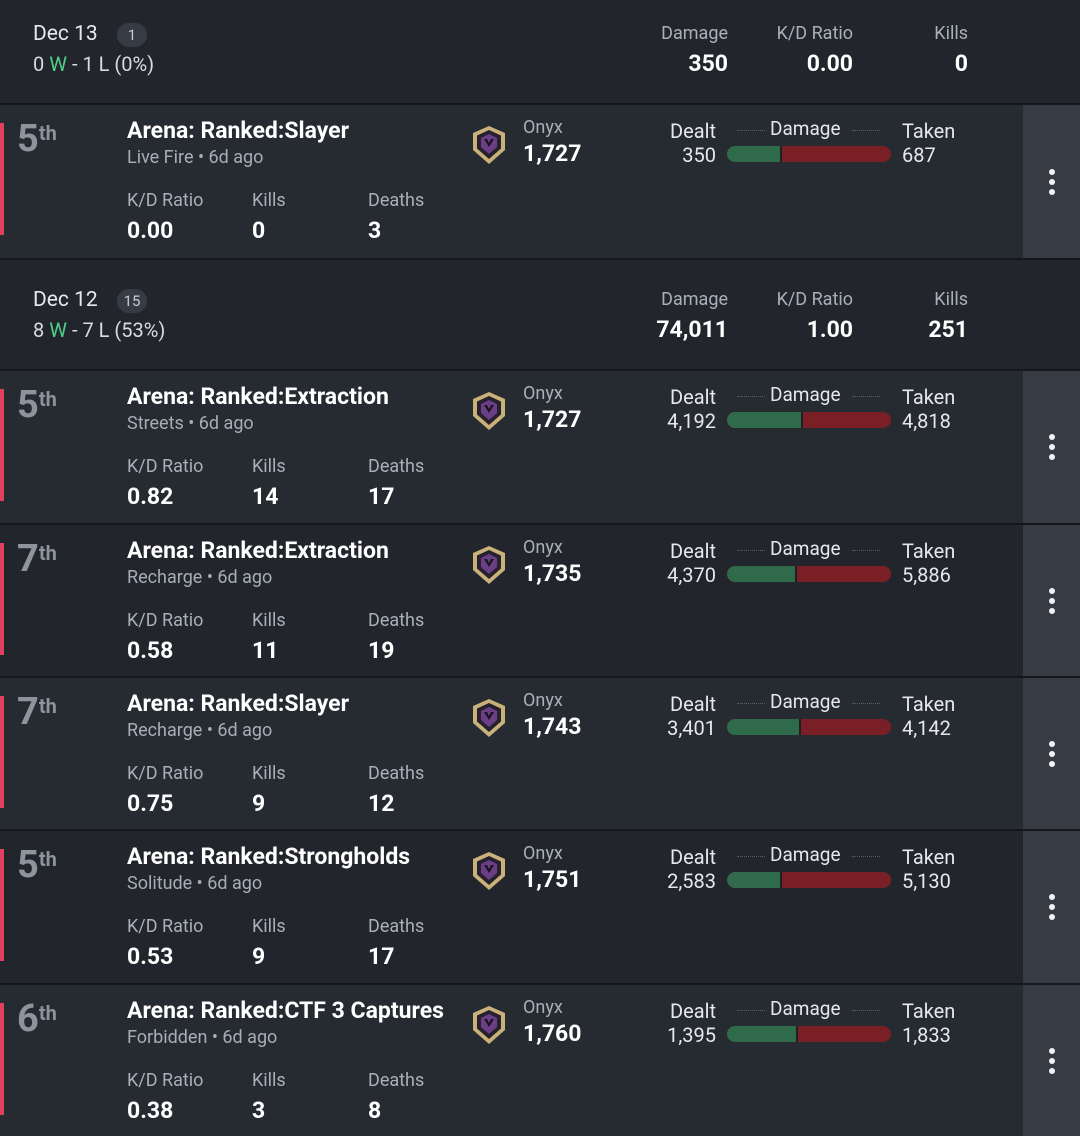 The image size is (1080, 1136). Describe the element at coordinates (165, 483) in the screenshot. I see `kd-ratio-stat: K/D Ratio 0.82` at that location.